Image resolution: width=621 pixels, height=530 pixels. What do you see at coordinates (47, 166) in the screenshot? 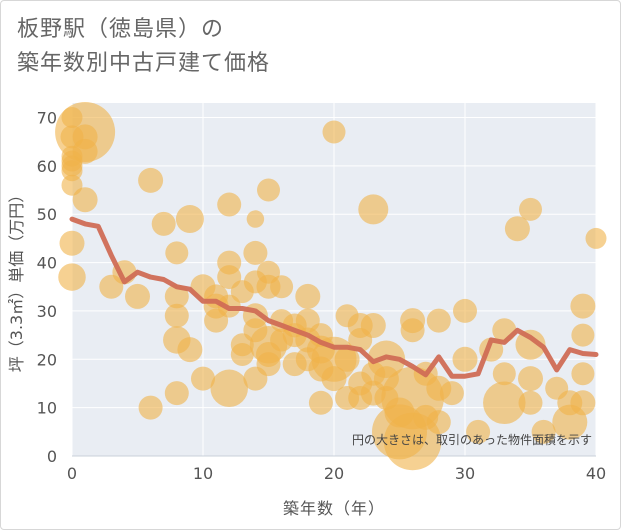
I see `y-tick-label: 60` at bounding box center [47, 166].